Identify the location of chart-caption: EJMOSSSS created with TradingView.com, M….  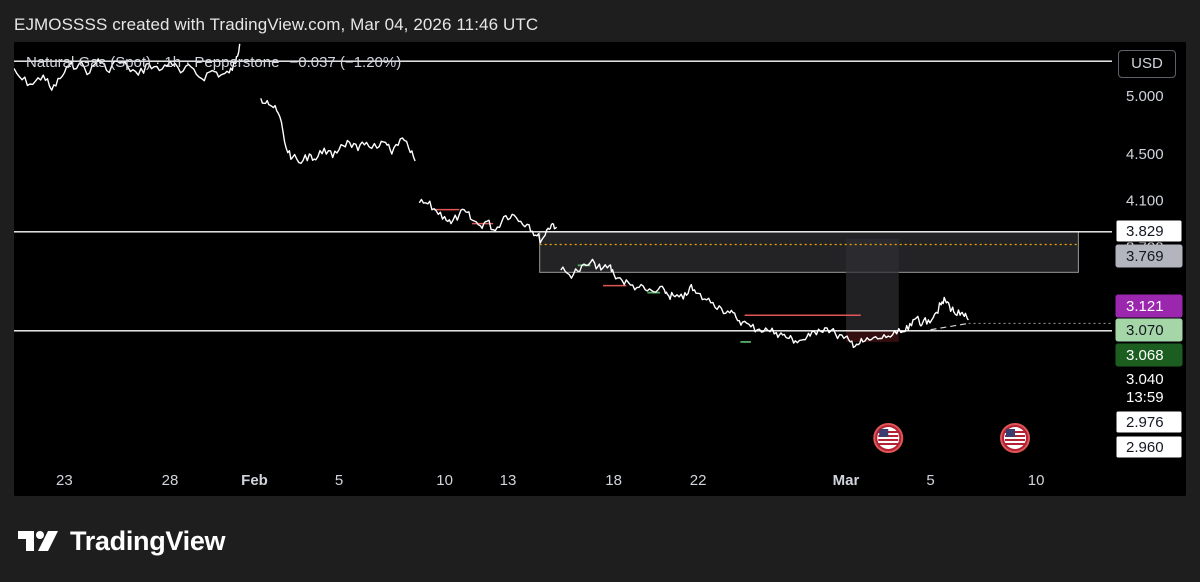
(276, 24).